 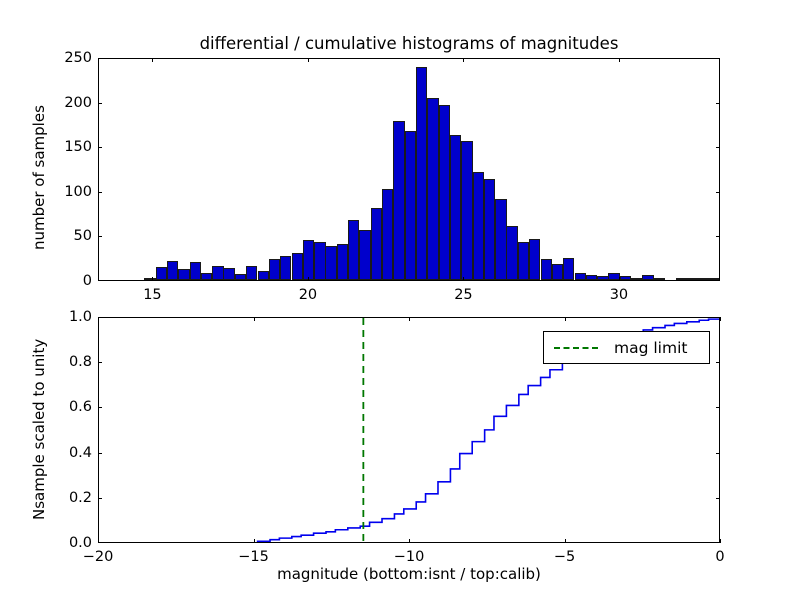 What do you see at coordinates (80, 407) in the screenshot?
I see `y-tick-label: 0.6` at bounding box center [80, 407].